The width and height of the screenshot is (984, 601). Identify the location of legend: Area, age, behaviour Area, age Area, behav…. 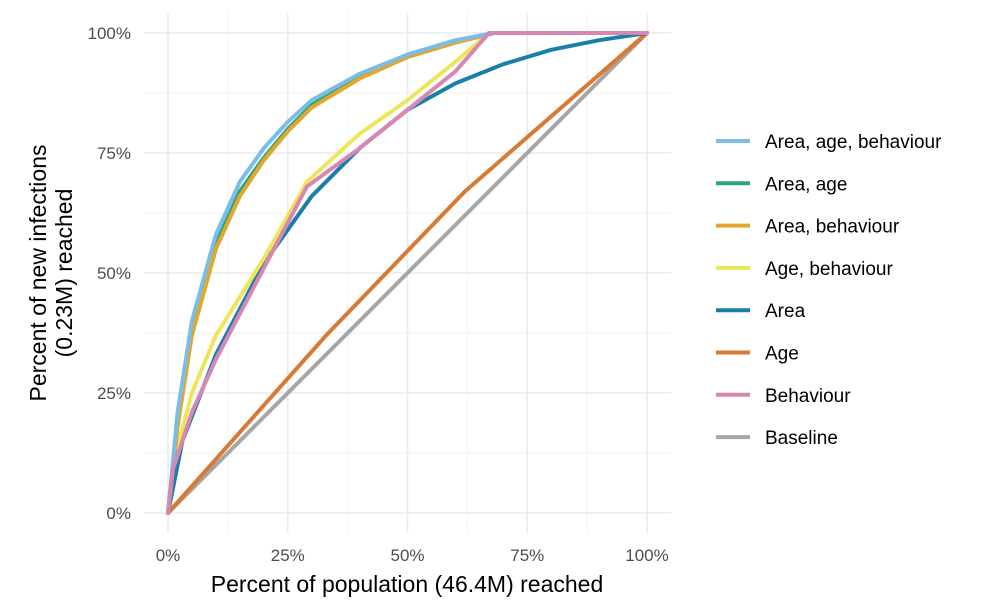
(829, 290).